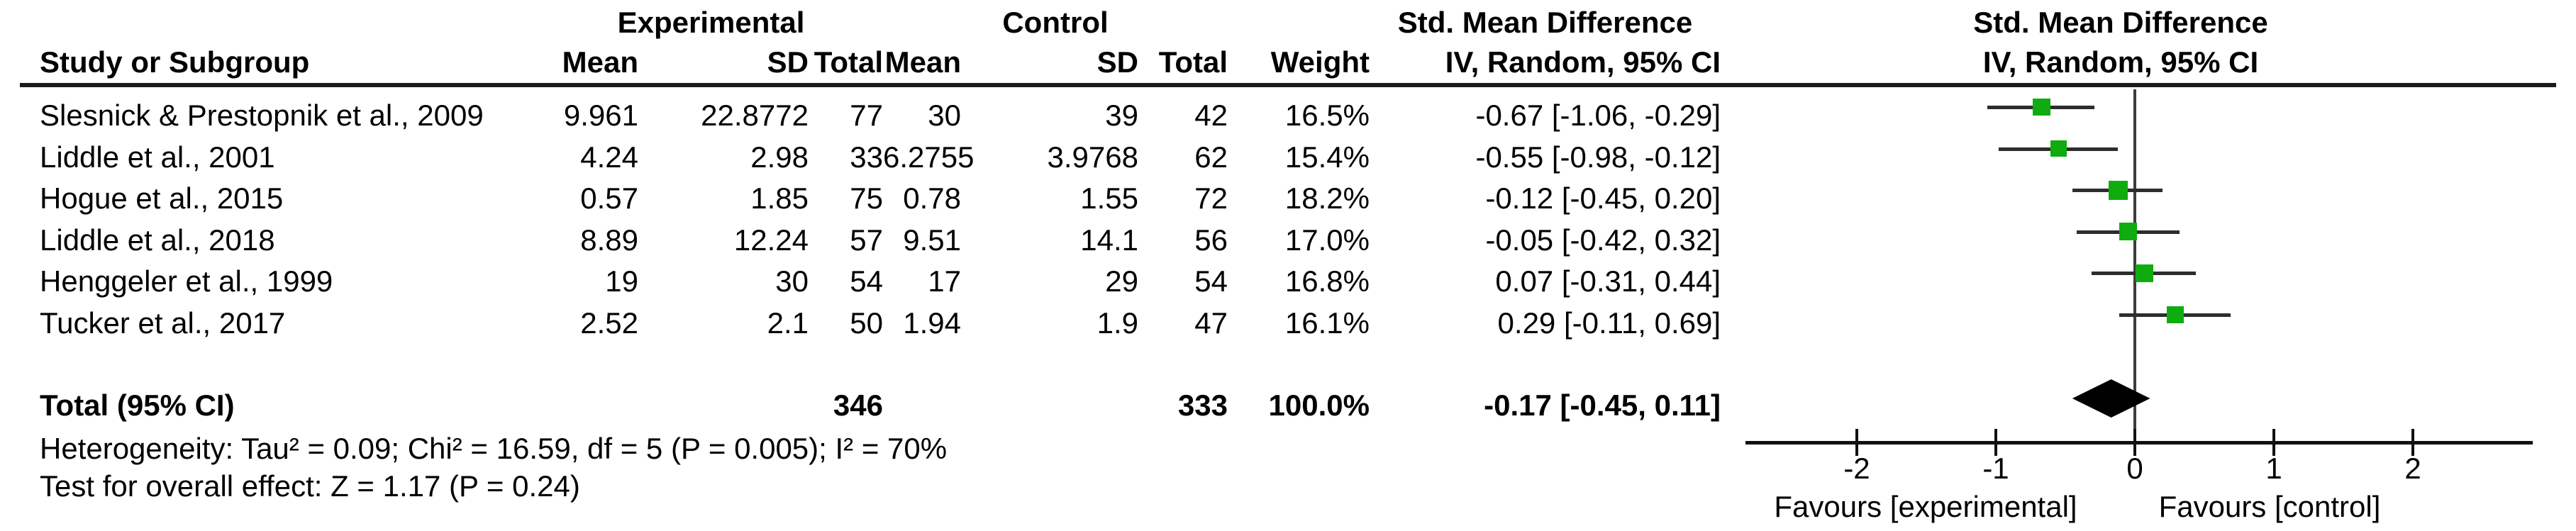 This screenshot has height=531, width=2576. What do you see at coordinates (609, 198) in the screenshot?
I see `mean-exp-value: 0.57` at bounding box center [609, 198].